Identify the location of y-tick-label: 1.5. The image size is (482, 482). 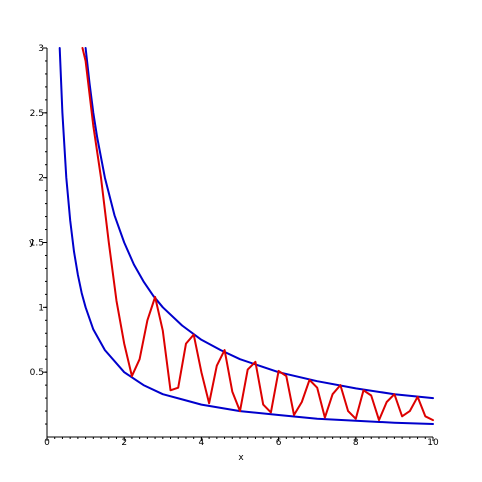
(37, 244).